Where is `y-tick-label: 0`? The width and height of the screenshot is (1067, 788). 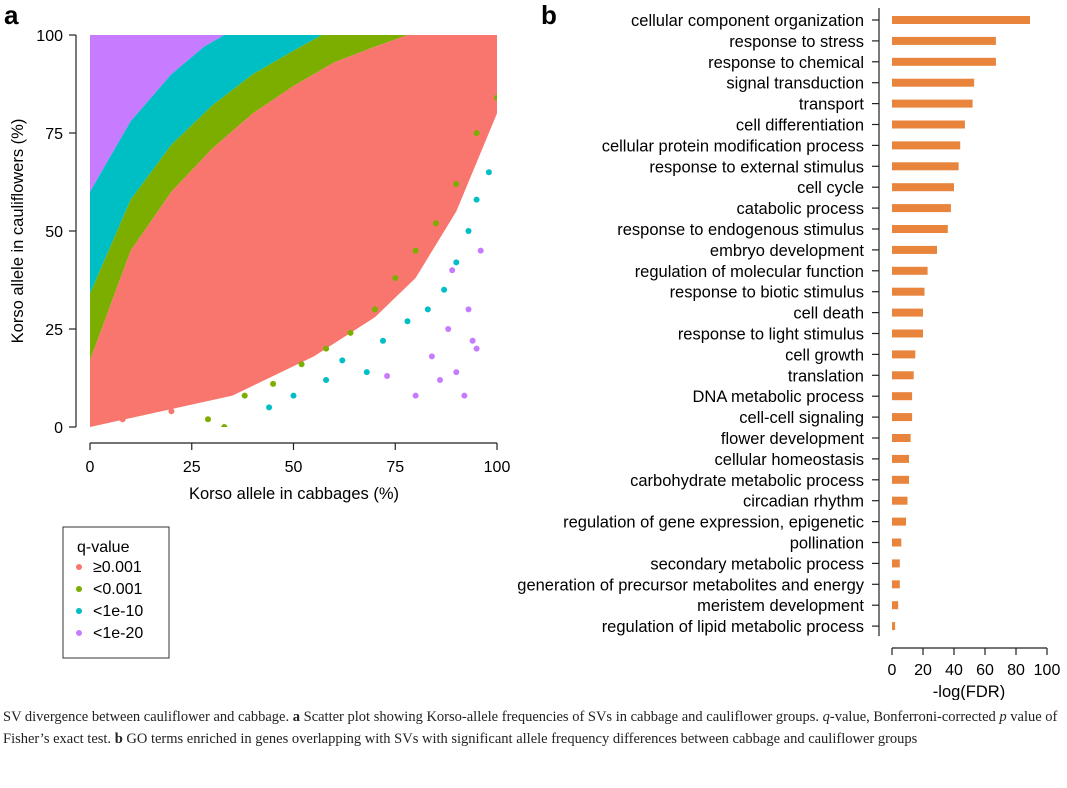
y-tick-label: 0 is located at coordinates (58, 428).